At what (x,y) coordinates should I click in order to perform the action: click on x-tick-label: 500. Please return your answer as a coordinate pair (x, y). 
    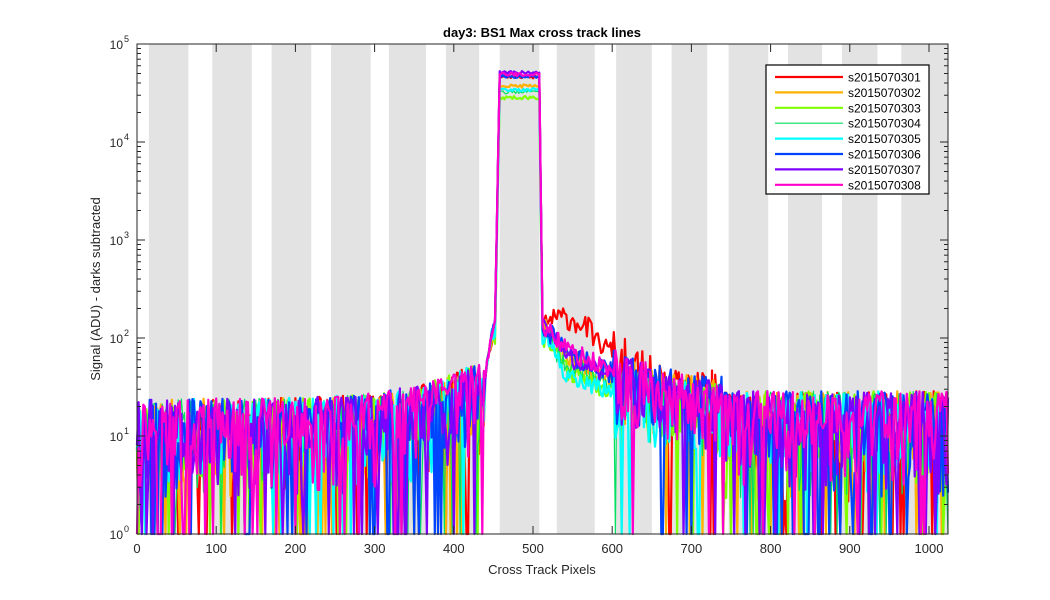
    Looking at the image, I should click on (533, 548).